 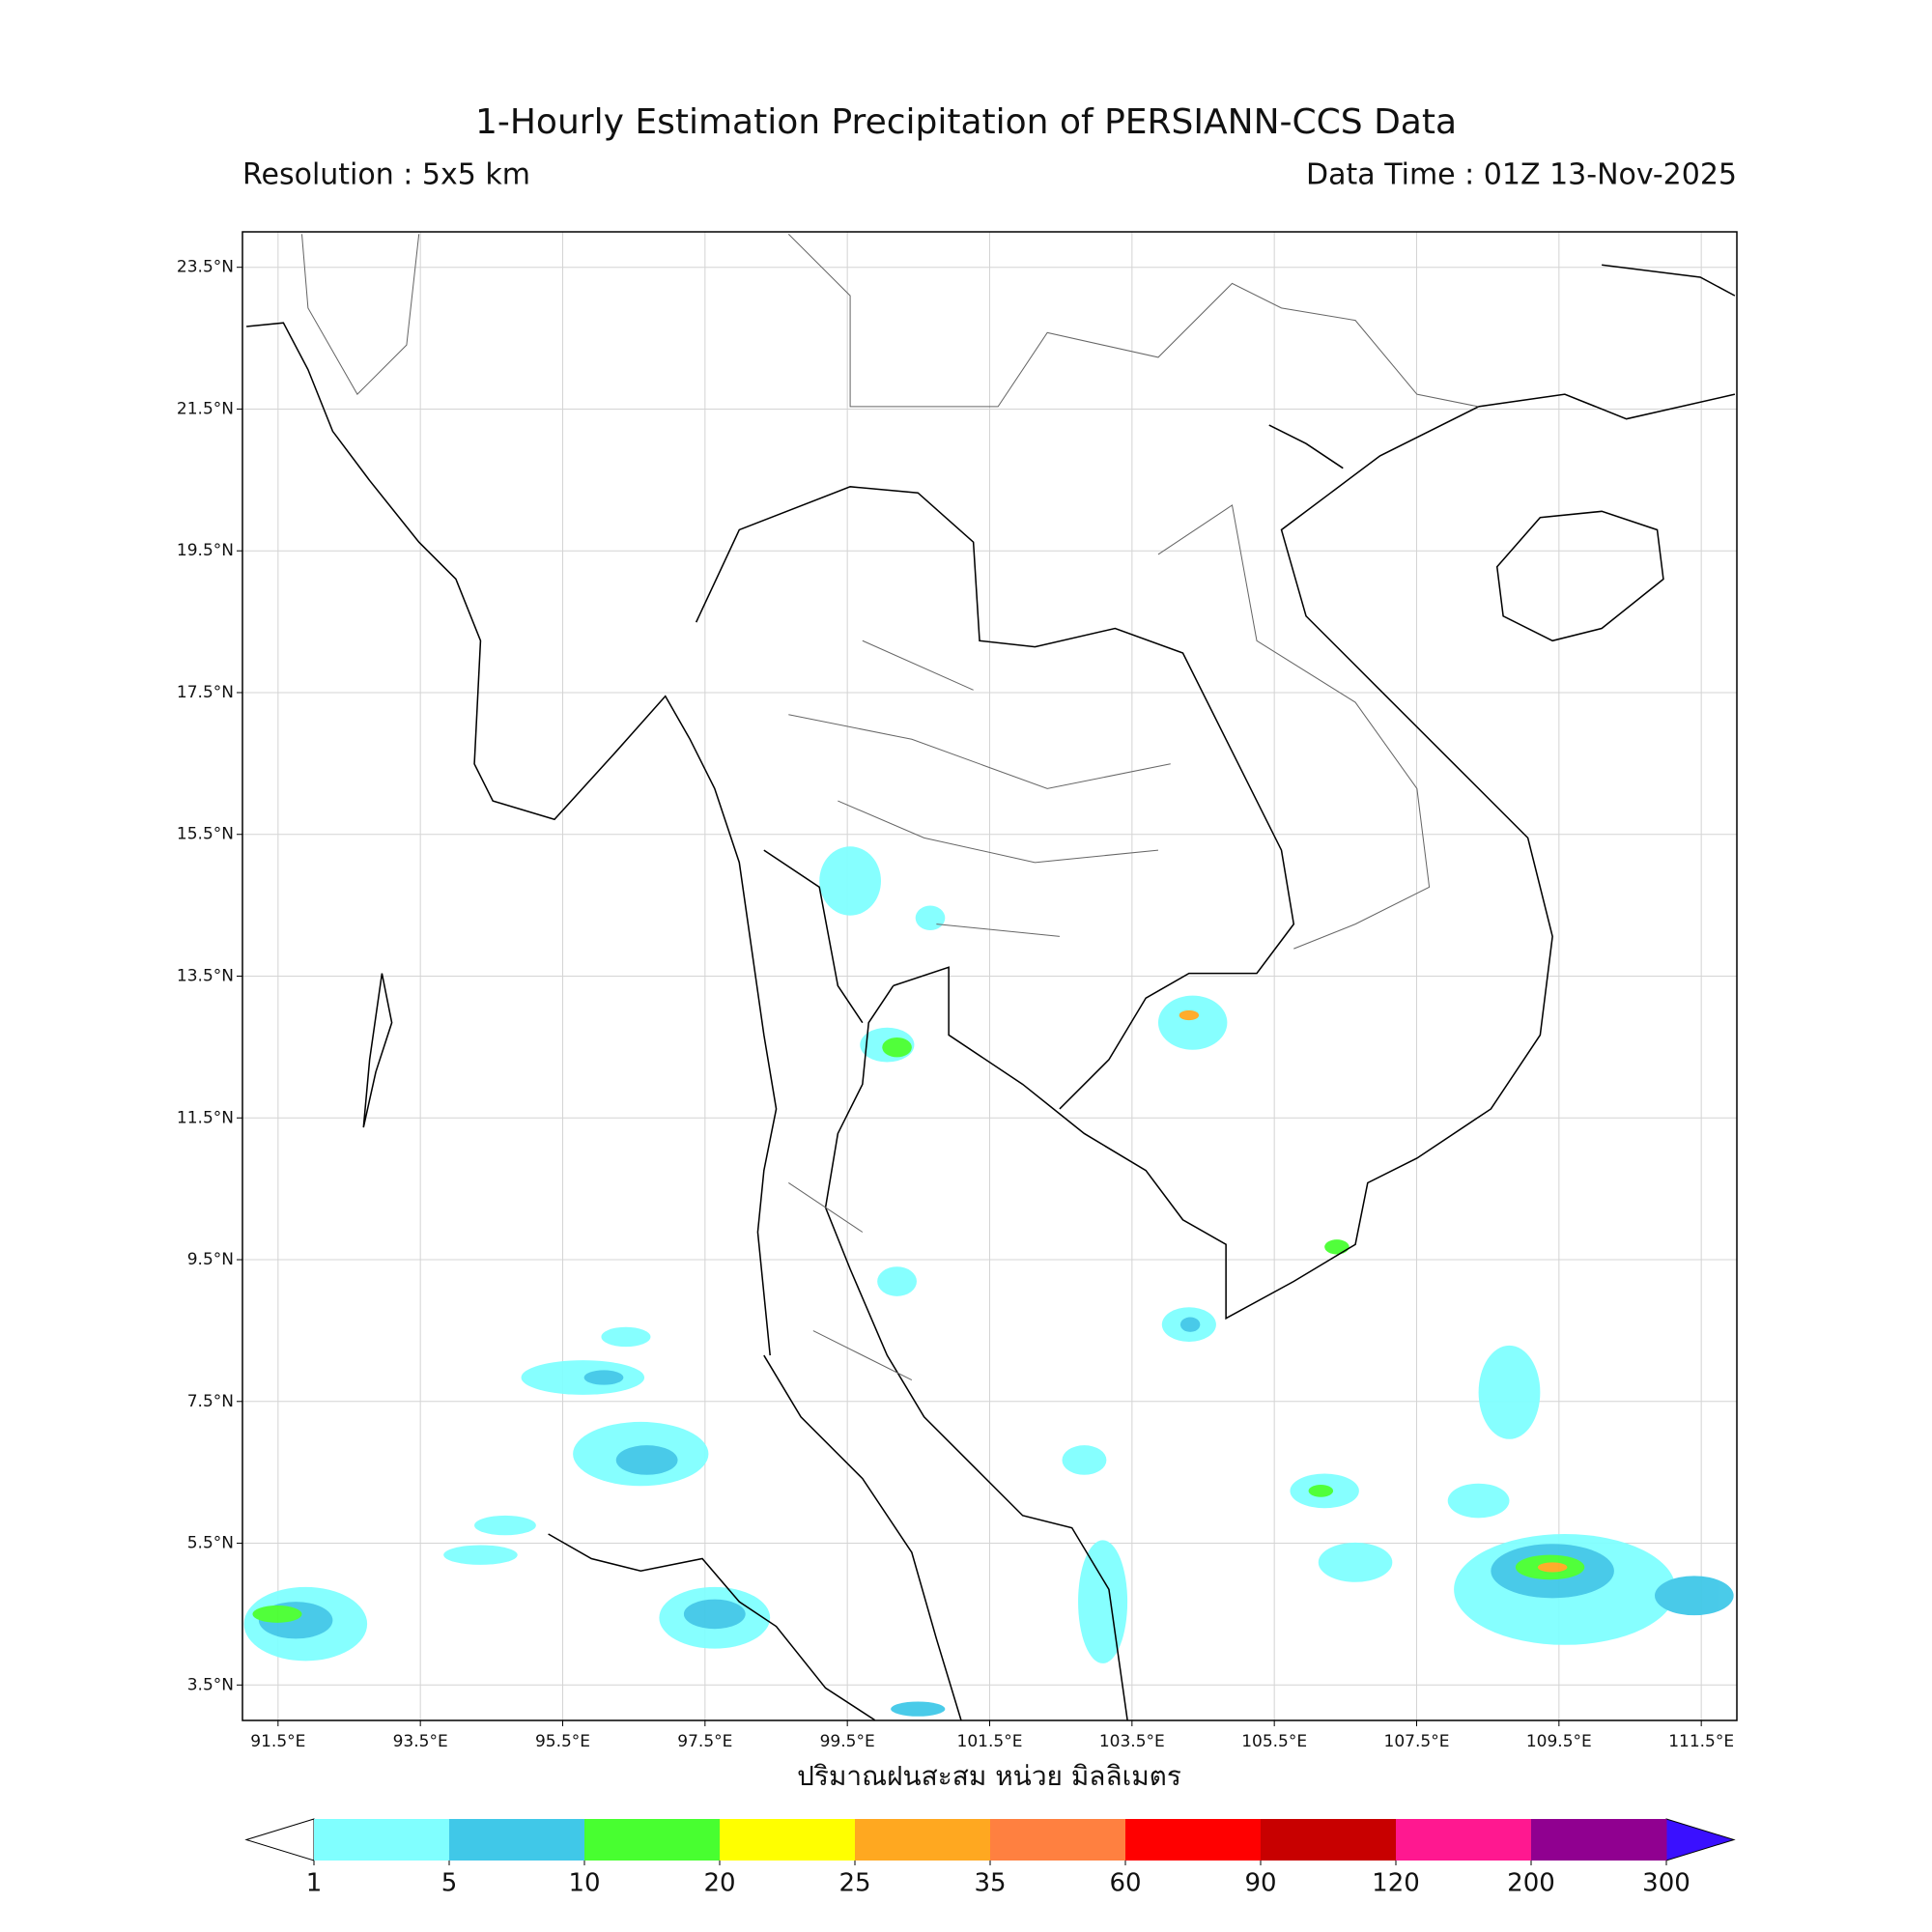 I want to click on resolution: Resolution : 5x5 km, so click(x=386, y=175).